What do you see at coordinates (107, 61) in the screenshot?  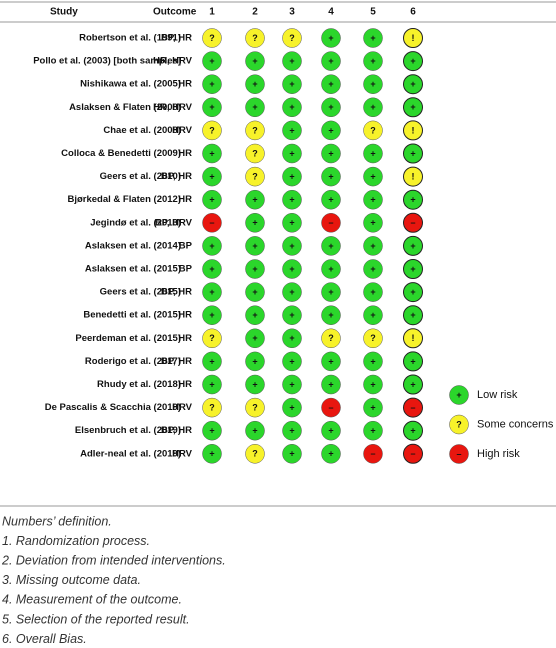 I see `study-name: Pollo et al. (2003) [both samples]` at bounding box center [107, 61].